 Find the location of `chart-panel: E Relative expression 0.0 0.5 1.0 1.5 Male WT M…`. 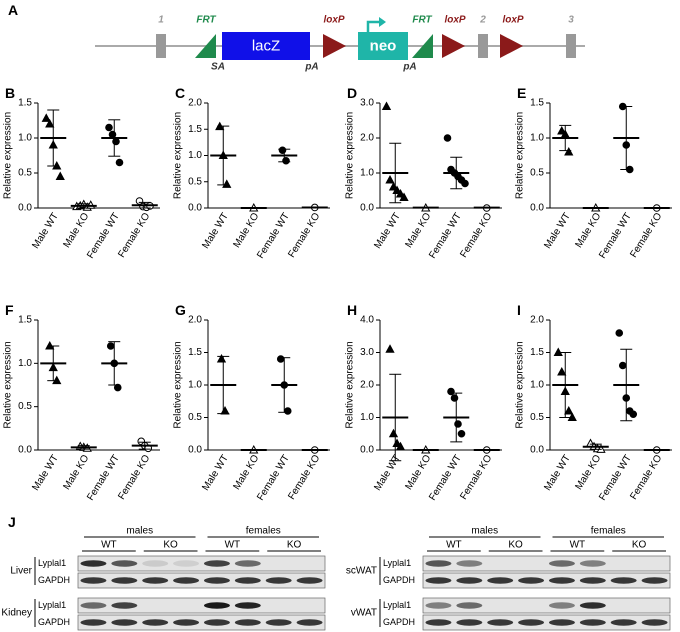

chart-panel: E Relative expression 0.0 0.5 1.0 1.5 Male WT M… is located at coordinates (593, 173).